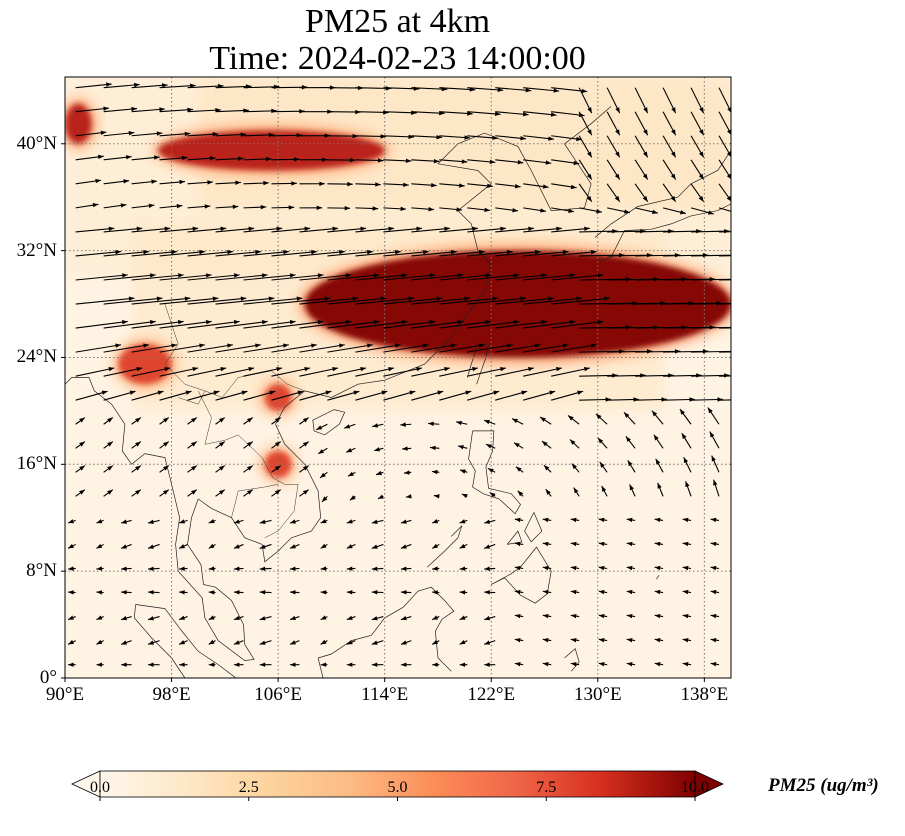 Image resolution: width=905 pixels, height=836 pixels. I want to click on colorbar-gradient, so click(397, 784).